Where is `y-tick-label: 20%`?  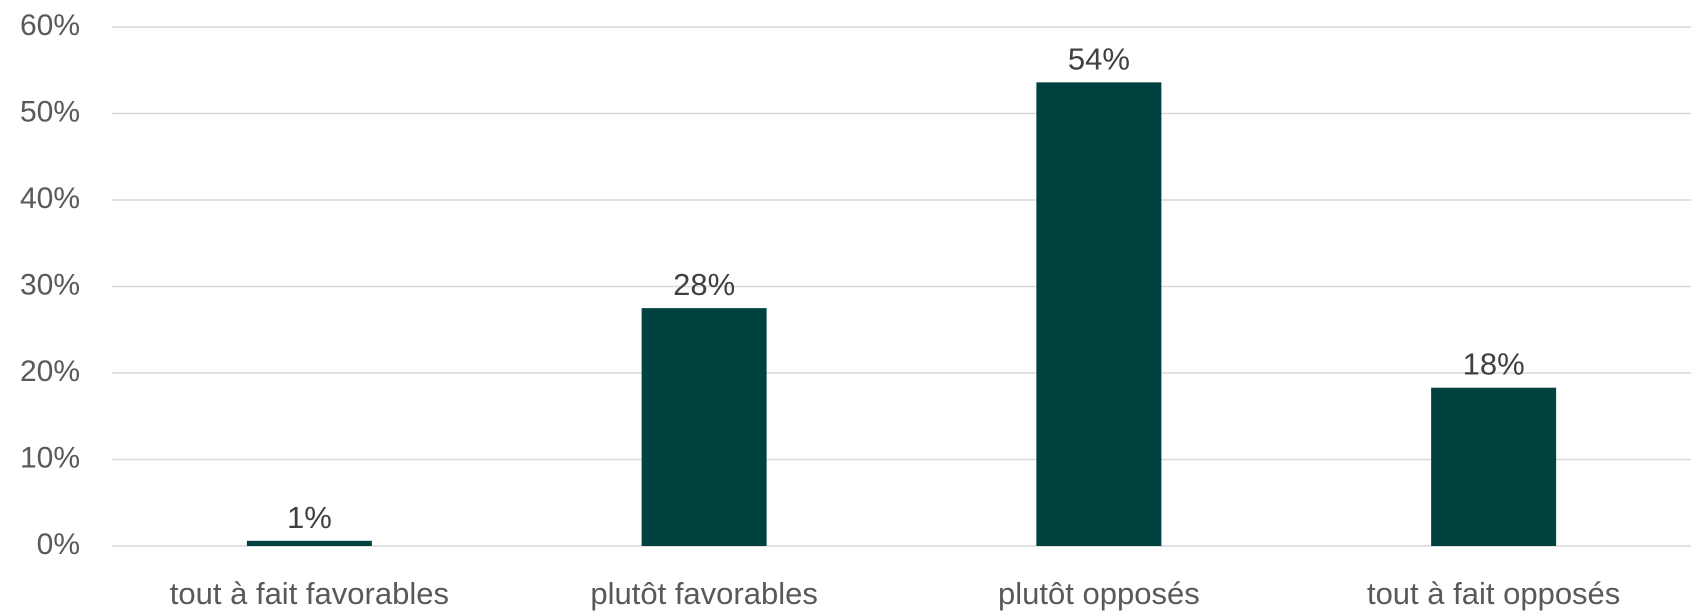
y-tick-label: 20% is located at coordinates (50, 371).